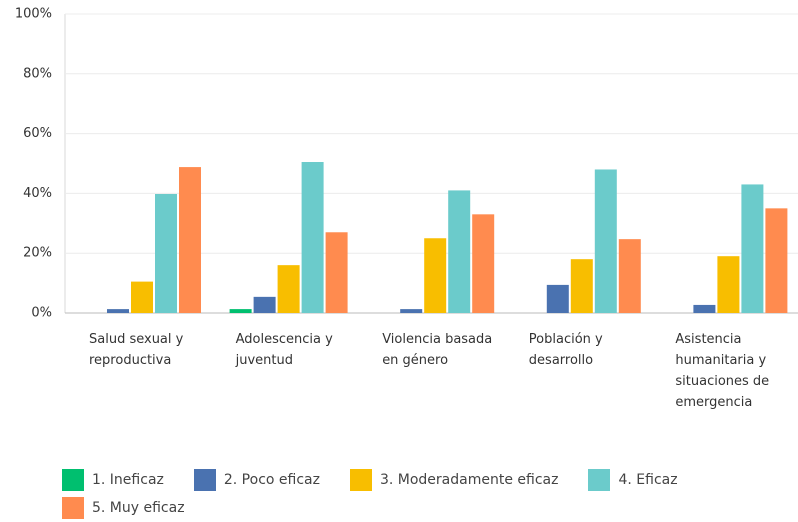 This screenshot has width=798, height=522. Describe the element at coordinates (37, 73) in the screenshot. I see `y-tick-label: 80%` at that location.